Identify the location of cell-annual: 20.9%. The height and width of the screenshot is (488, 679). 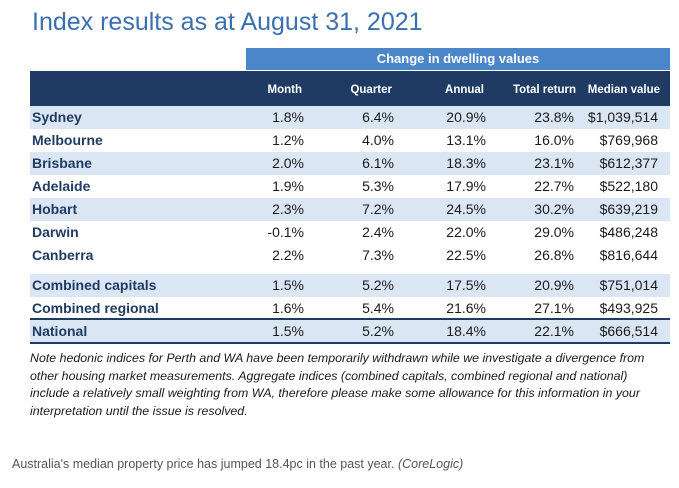
(466, 117).